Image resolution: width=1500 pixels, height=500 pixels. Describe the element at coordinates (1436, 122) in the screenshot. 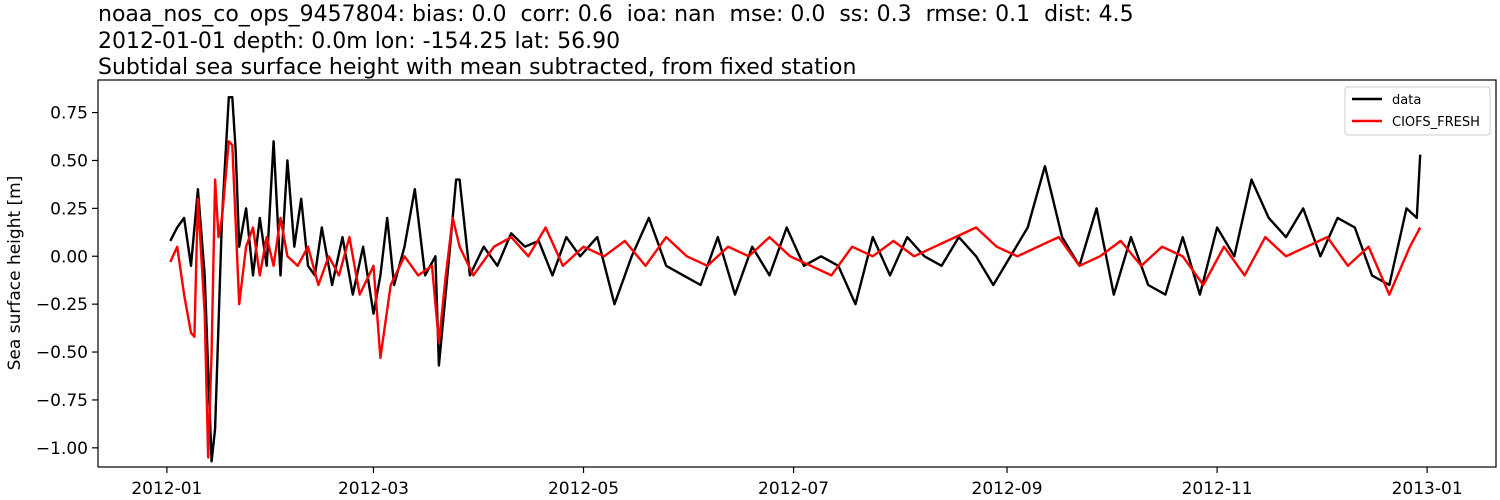

I see `legend-label: CIOFS_FRESH` at that location.